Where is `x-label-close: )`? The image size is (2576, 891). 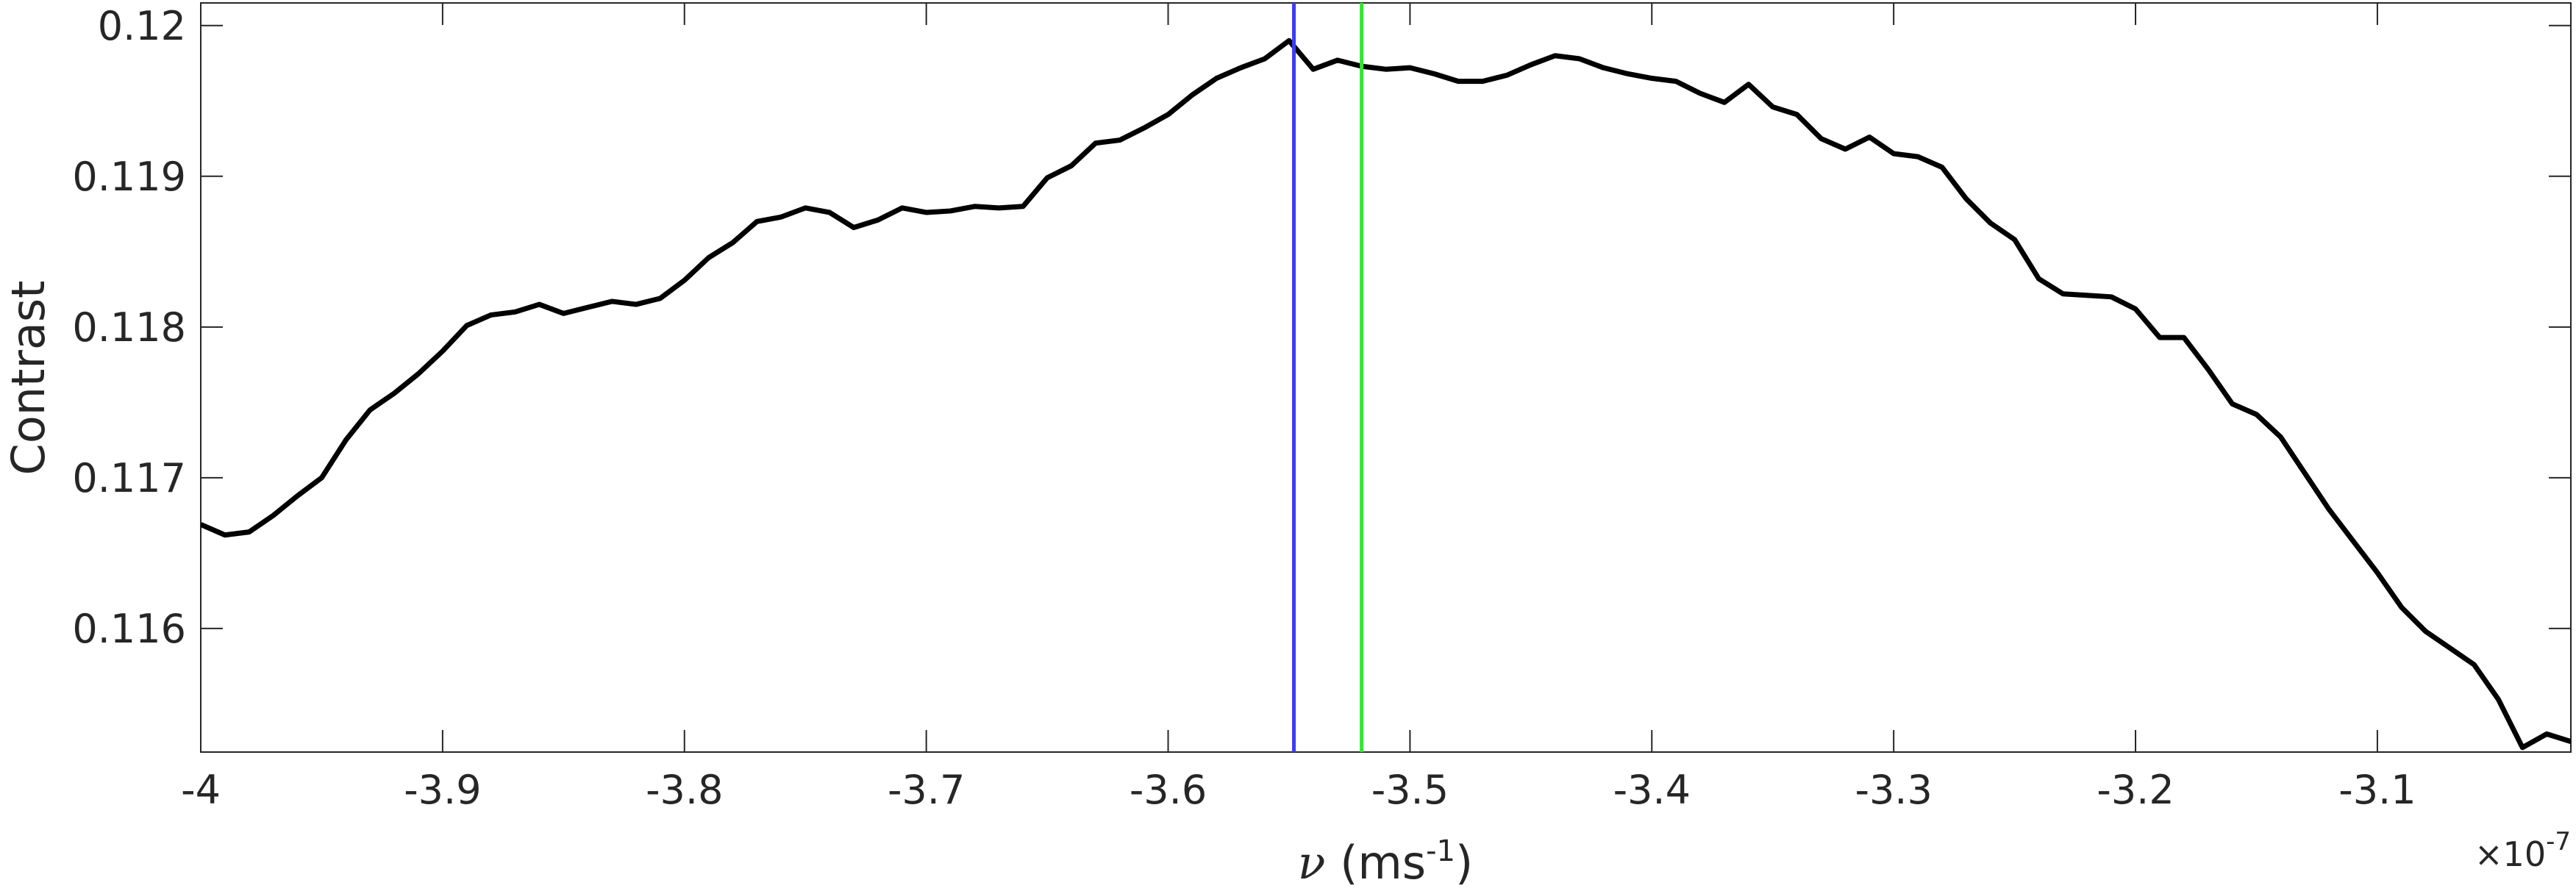
x-label-close: ) is located at coordinates (1464, 863).